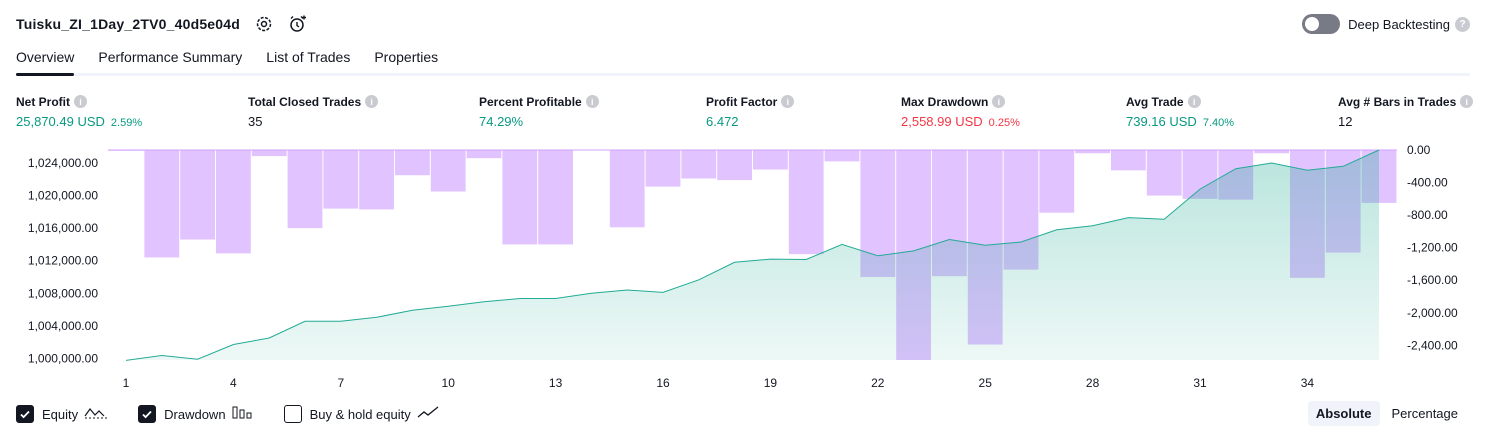 The width and height of the screenshot is (1486, 438). I want to click on legend-drawdown: Drawdown, so click(195, 414).